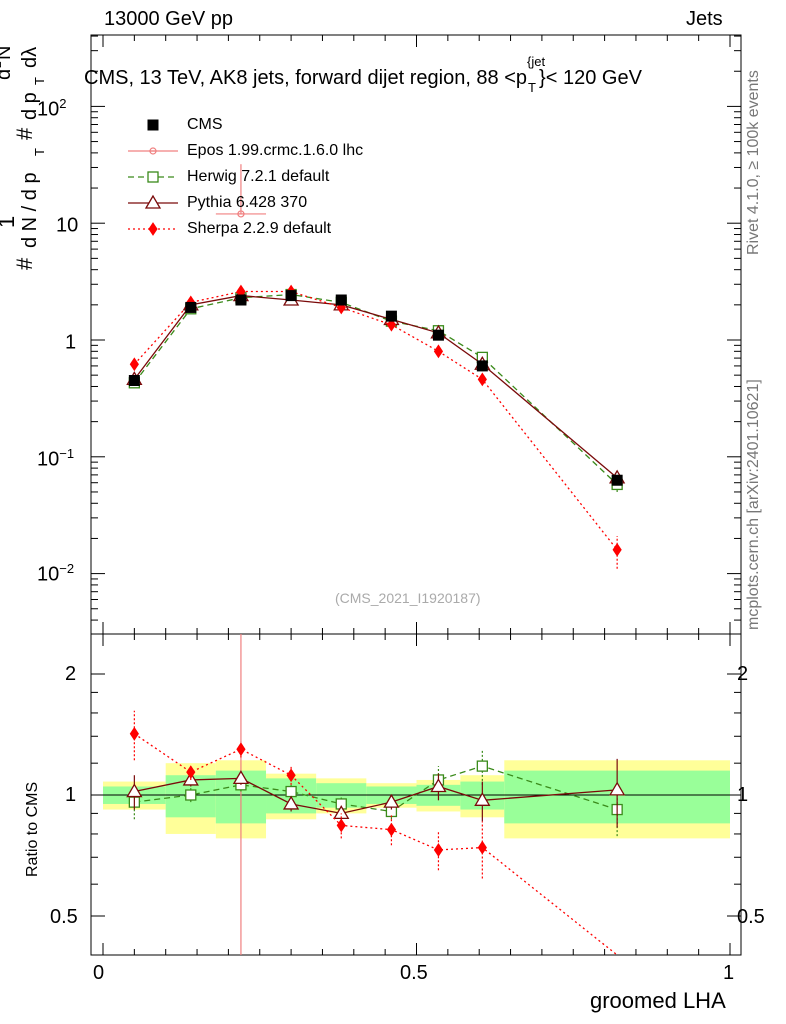  I want to click on ratio-y-tick-label: 1, so click(71, 795).